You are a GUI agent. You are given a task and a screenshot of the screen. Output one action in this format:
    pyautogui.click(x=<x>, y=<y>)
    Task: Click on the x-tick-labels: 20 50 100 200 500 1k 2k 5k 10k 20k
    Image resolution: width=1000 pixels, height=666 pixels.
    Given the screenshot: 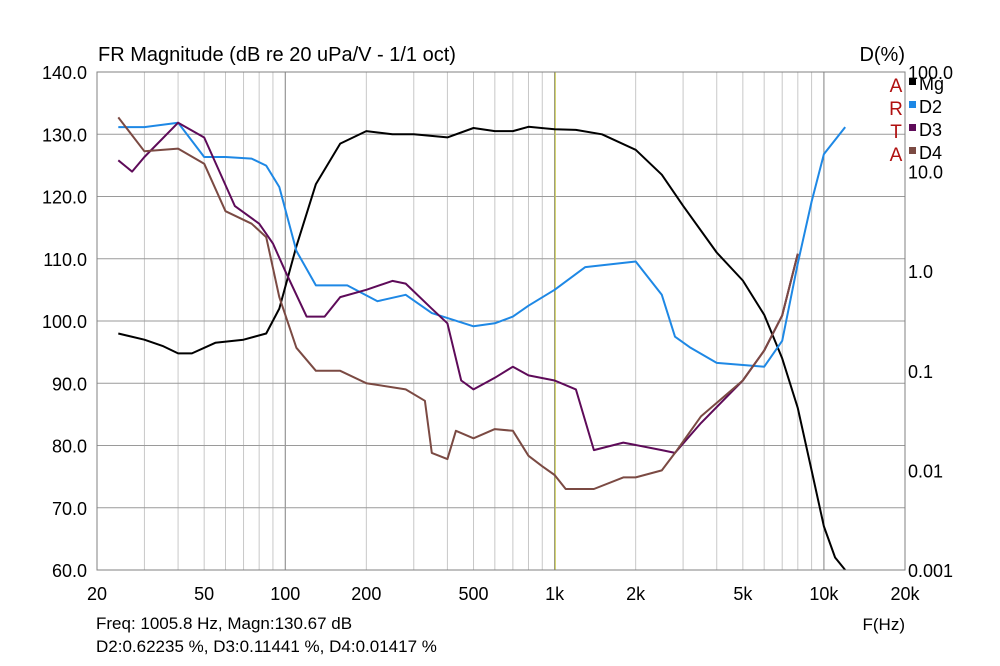 What is the action you would take?
    pyautogui.click(x=504, y=594)
    